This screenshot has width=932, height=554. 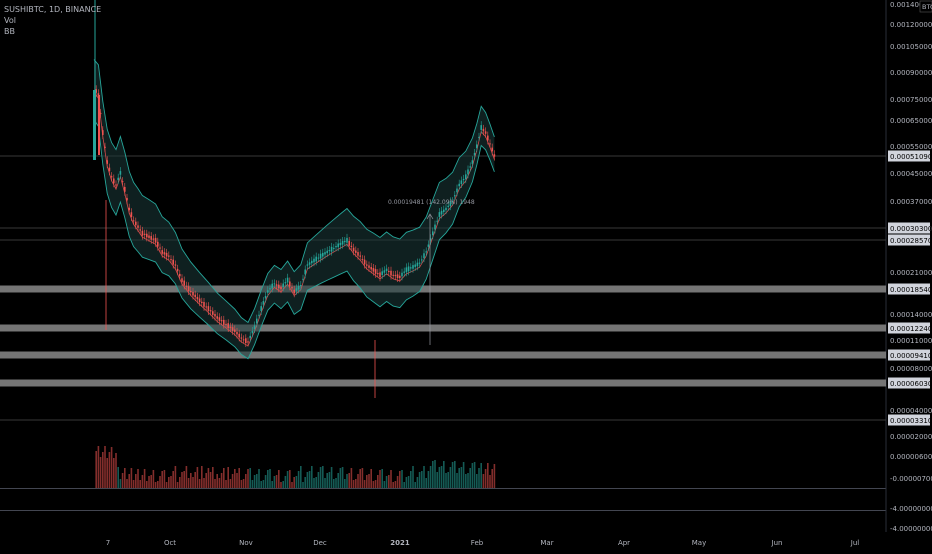 What do you see at coordinates (9, 31) in the screenshot?
I see `bollinger-indicator-label: BB` at bounding box center [9, 31].